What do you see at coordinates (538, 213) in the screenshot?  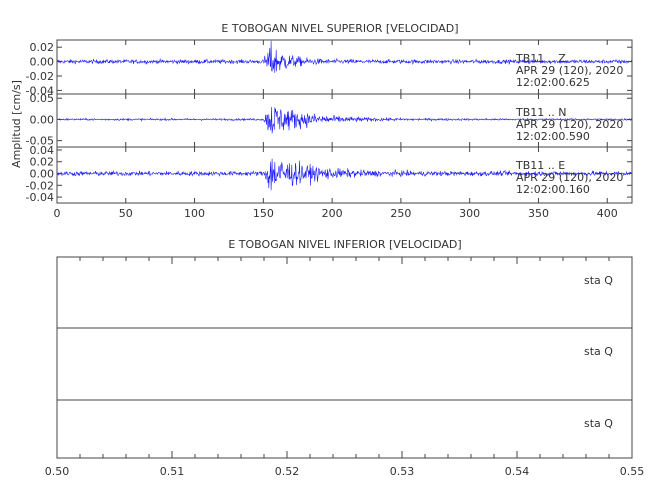 I see `top-xtick-label: 350` at bounding box center [538, 213].